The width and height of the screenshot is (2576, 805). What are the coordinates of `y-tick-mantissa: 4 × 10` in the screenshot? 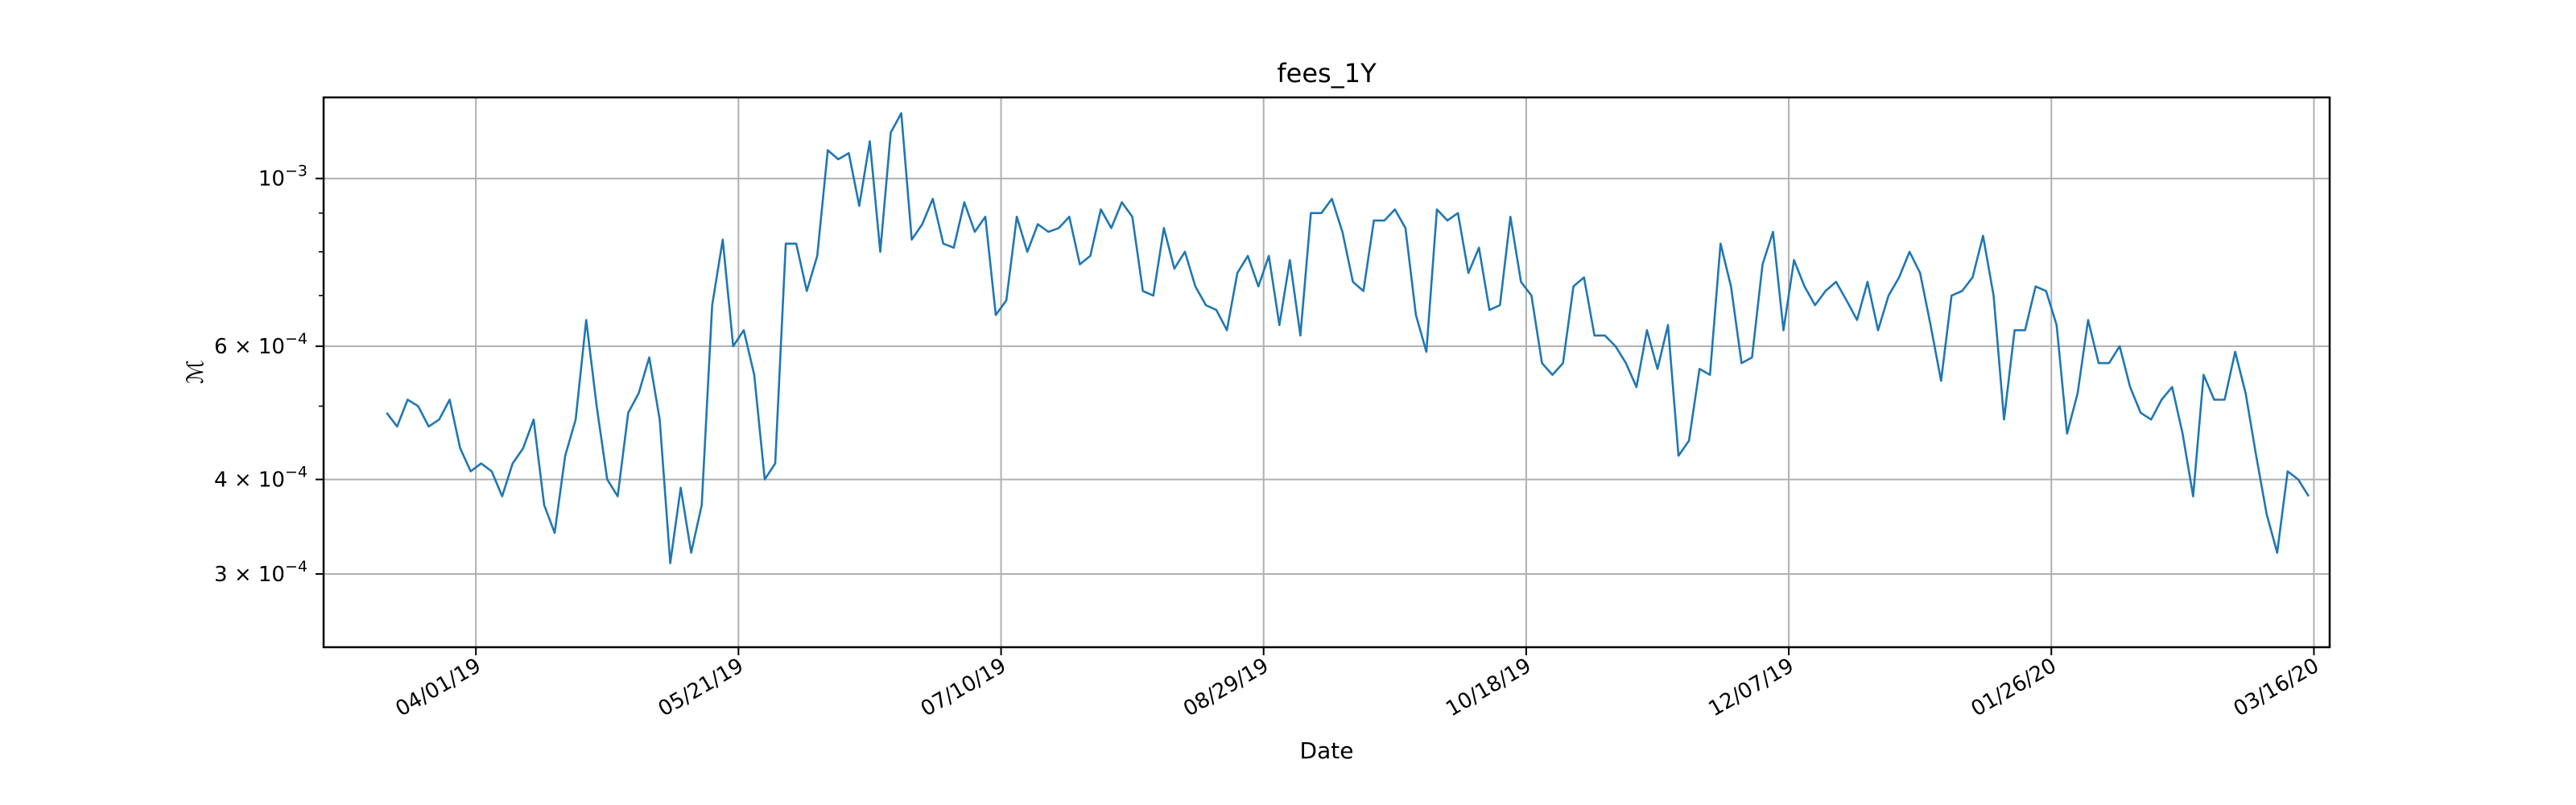 It's located at (249, 481).